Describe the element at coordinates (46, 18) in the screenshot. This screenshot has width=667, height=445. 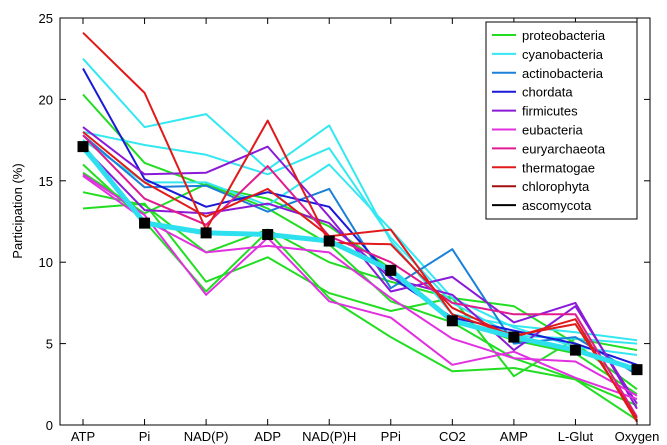
I see `y-tick-label-5: 25` at that location.